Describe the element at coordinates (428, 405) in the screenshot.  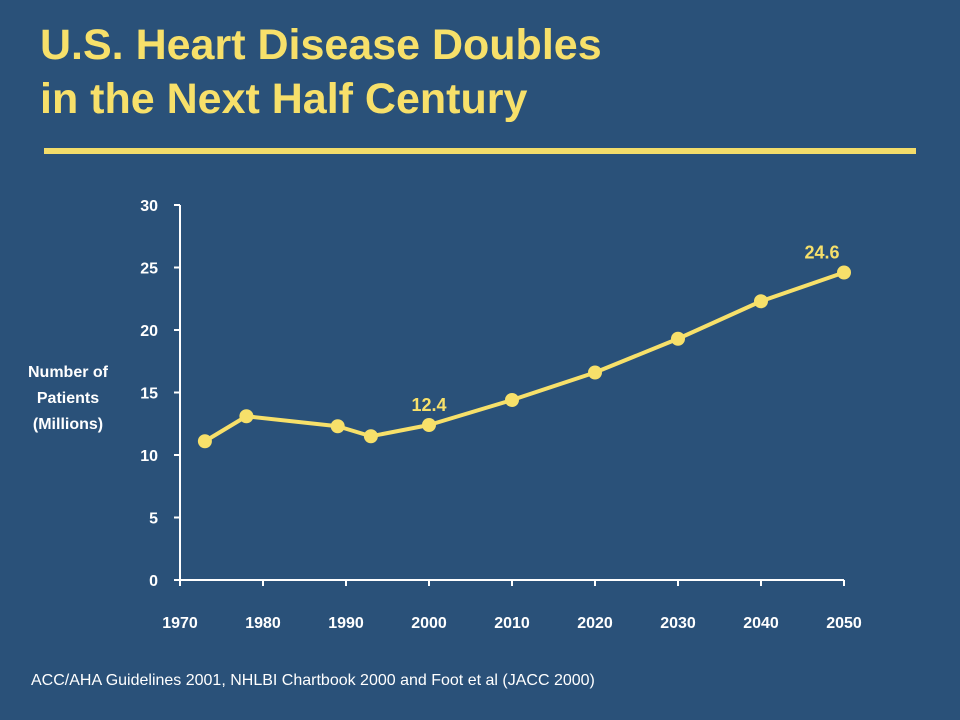
I see `data-label: 12.4` at that location.